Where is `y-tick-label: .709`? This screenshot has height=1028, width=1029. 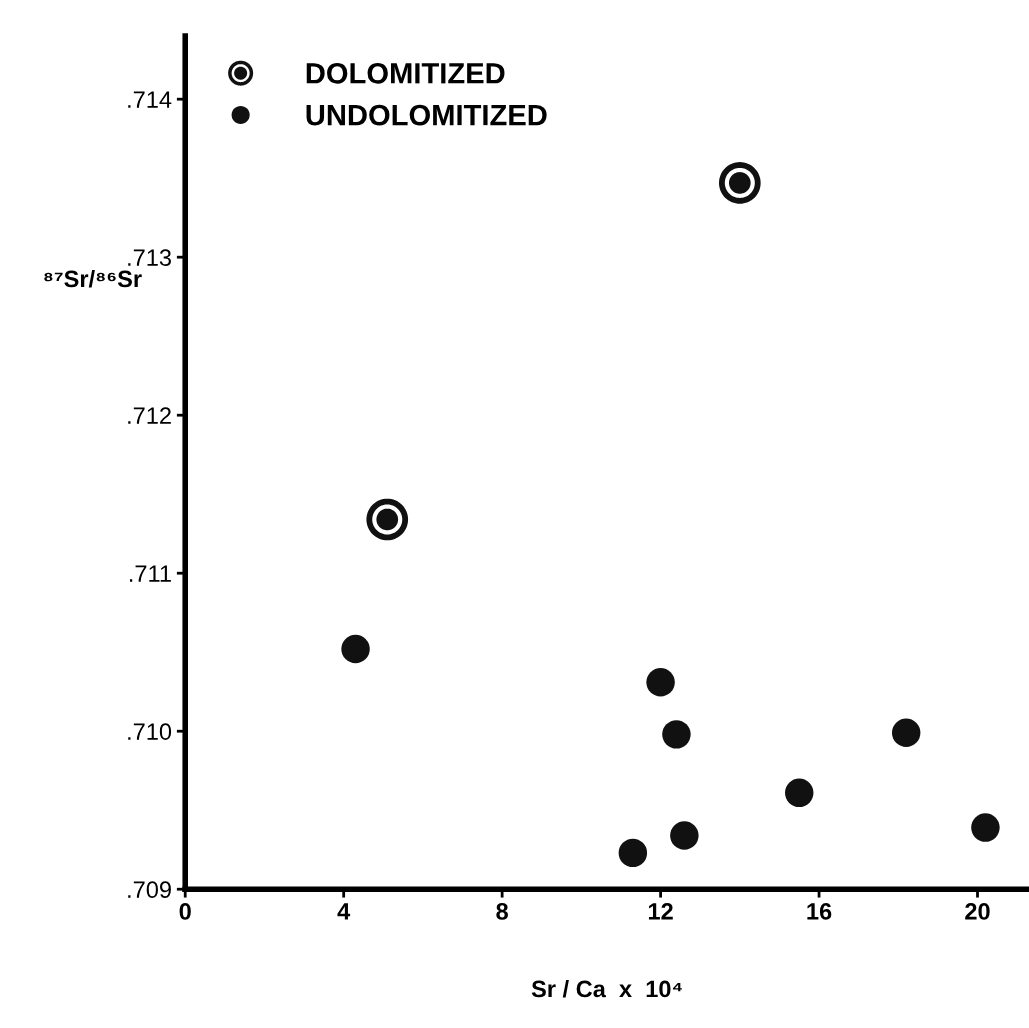 y-tick-label: .709 is located at coordinates (149, 890).